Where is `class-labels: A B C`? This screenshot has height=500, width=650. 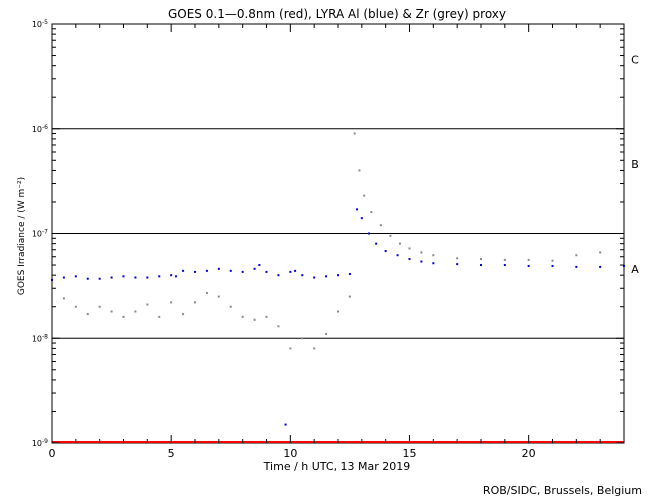 class-labels: A B C is located at coordinates (635, 164).